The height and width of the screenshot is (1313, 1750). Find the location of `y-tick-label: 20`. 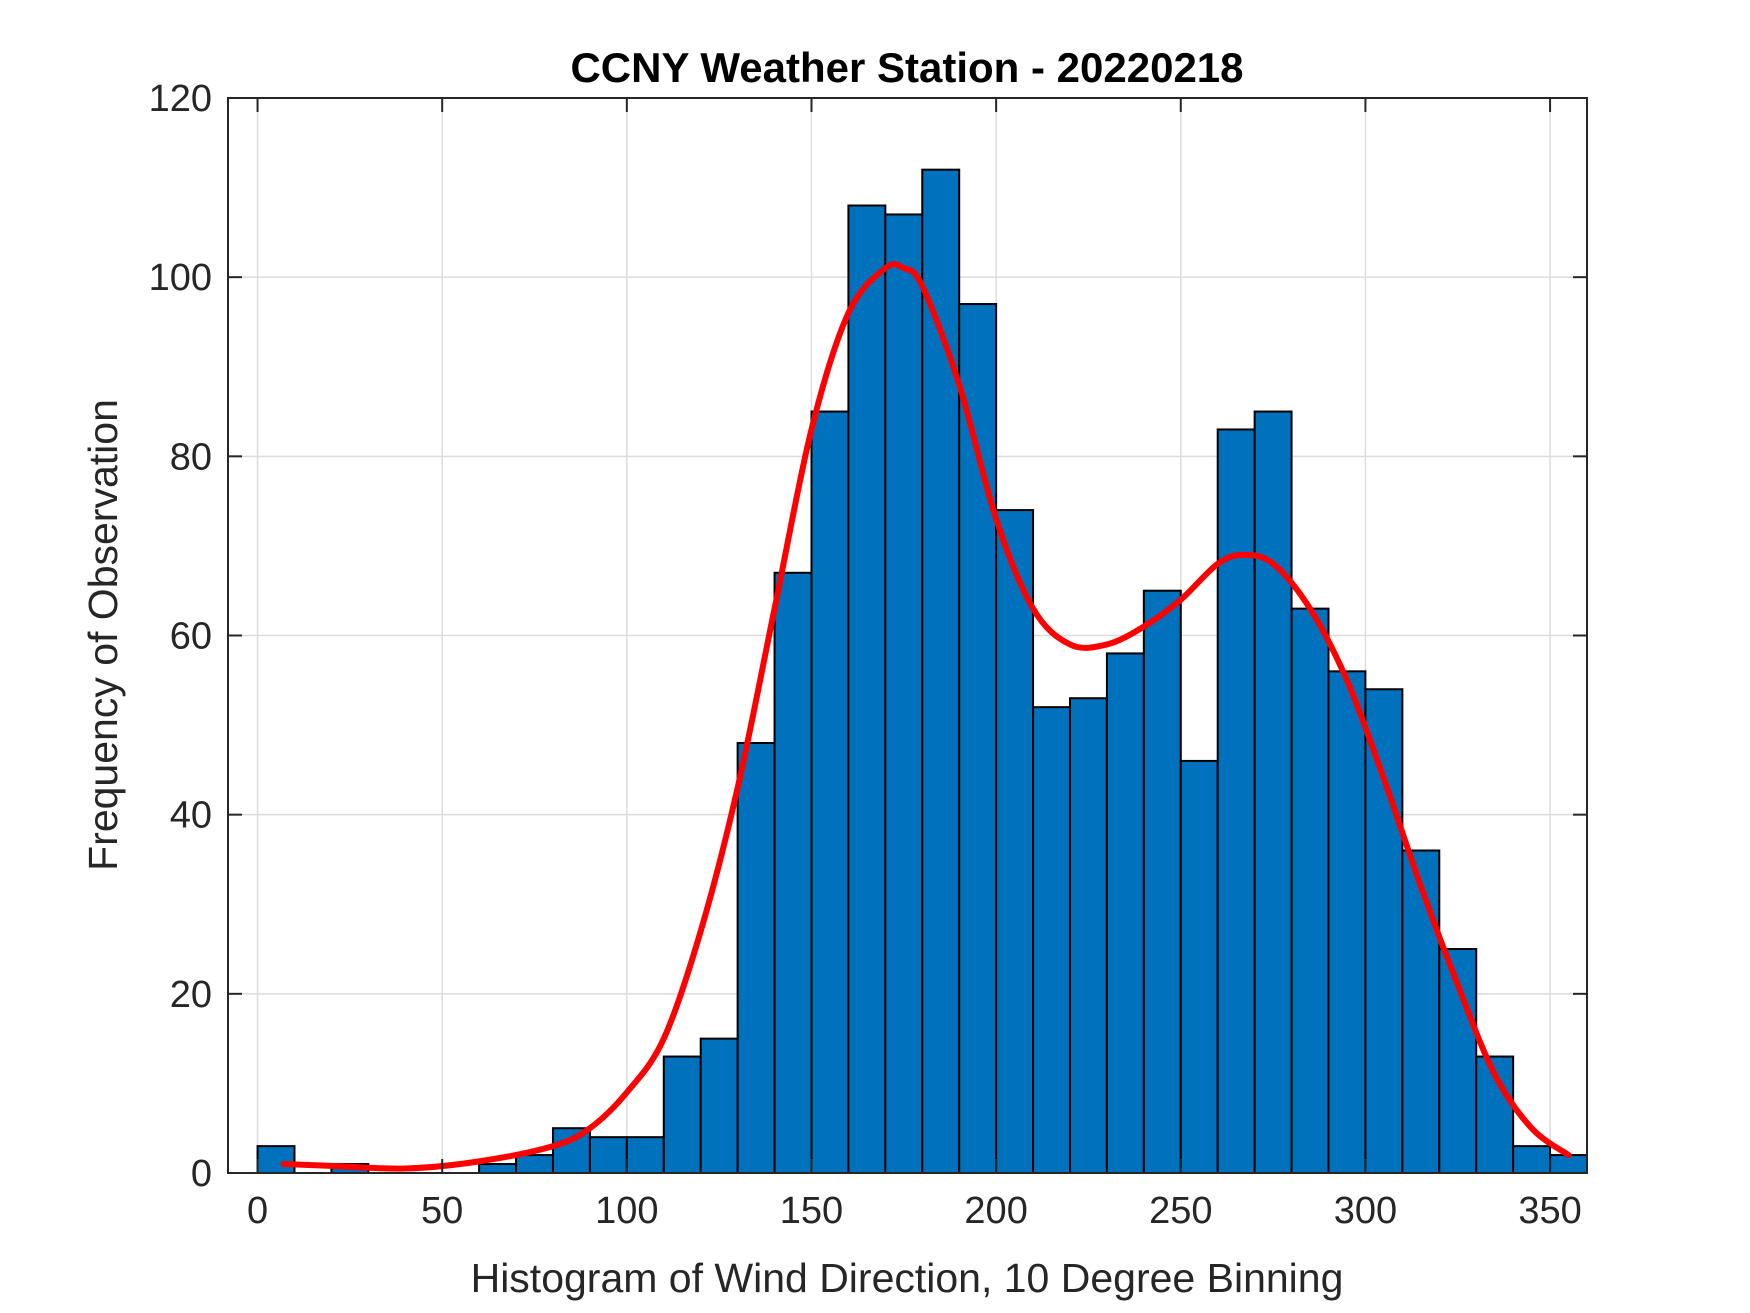

y-tick-label: 20 is located at coordinates (191, 995).